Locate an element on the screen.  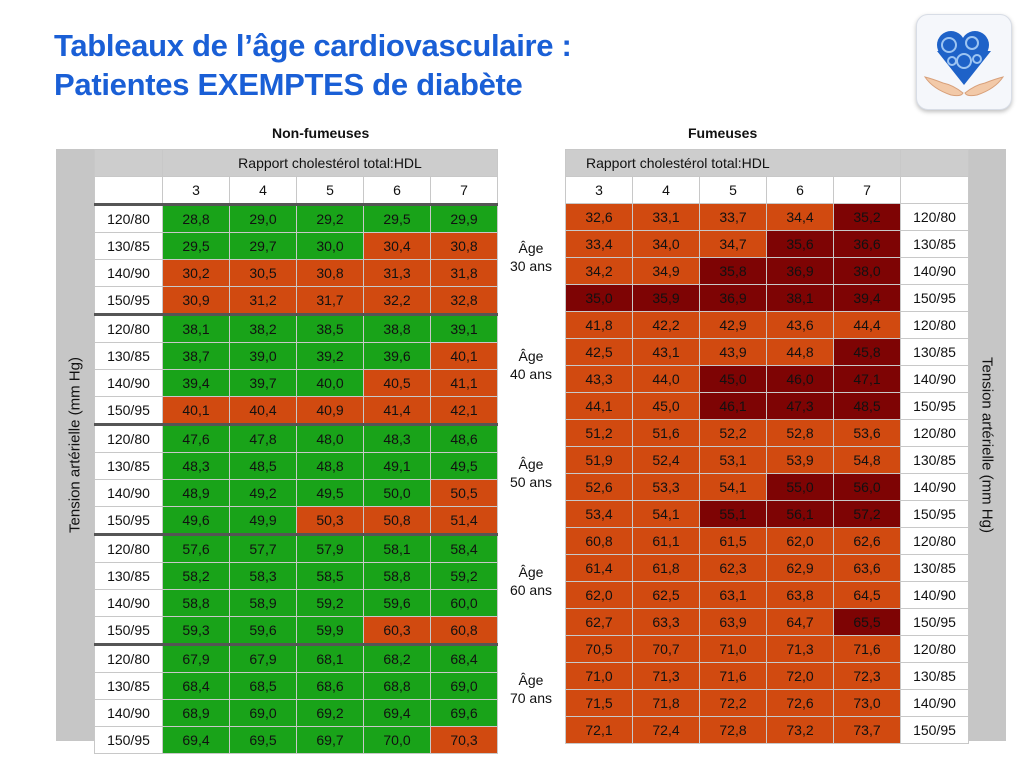
age-value-cell: 40,4 is located at coordinates (263, 410).